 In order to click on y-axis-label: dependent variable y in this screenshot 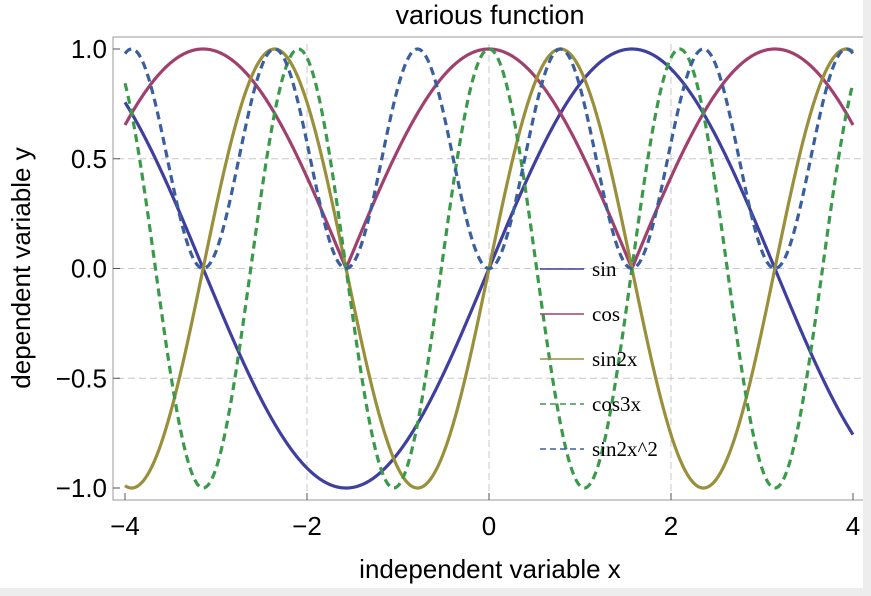, I will do `click(21, 267)`.